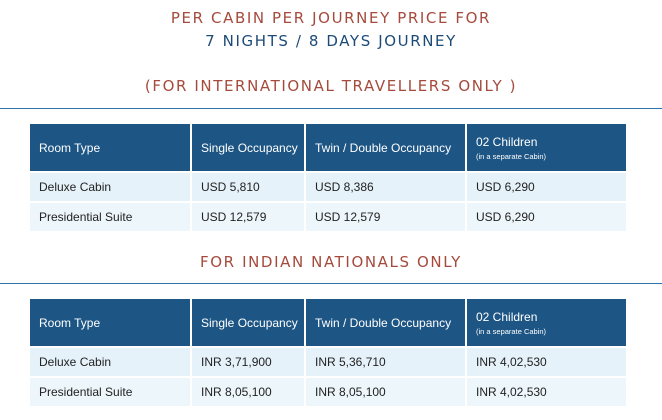 This screenshot has width=662, height=420. Describe the element at coordinates (331, 86) in the screenshot. I see `section-heading-international: (FOR INTERNATIONAL TRAVELLERS ONLY )` at that location.